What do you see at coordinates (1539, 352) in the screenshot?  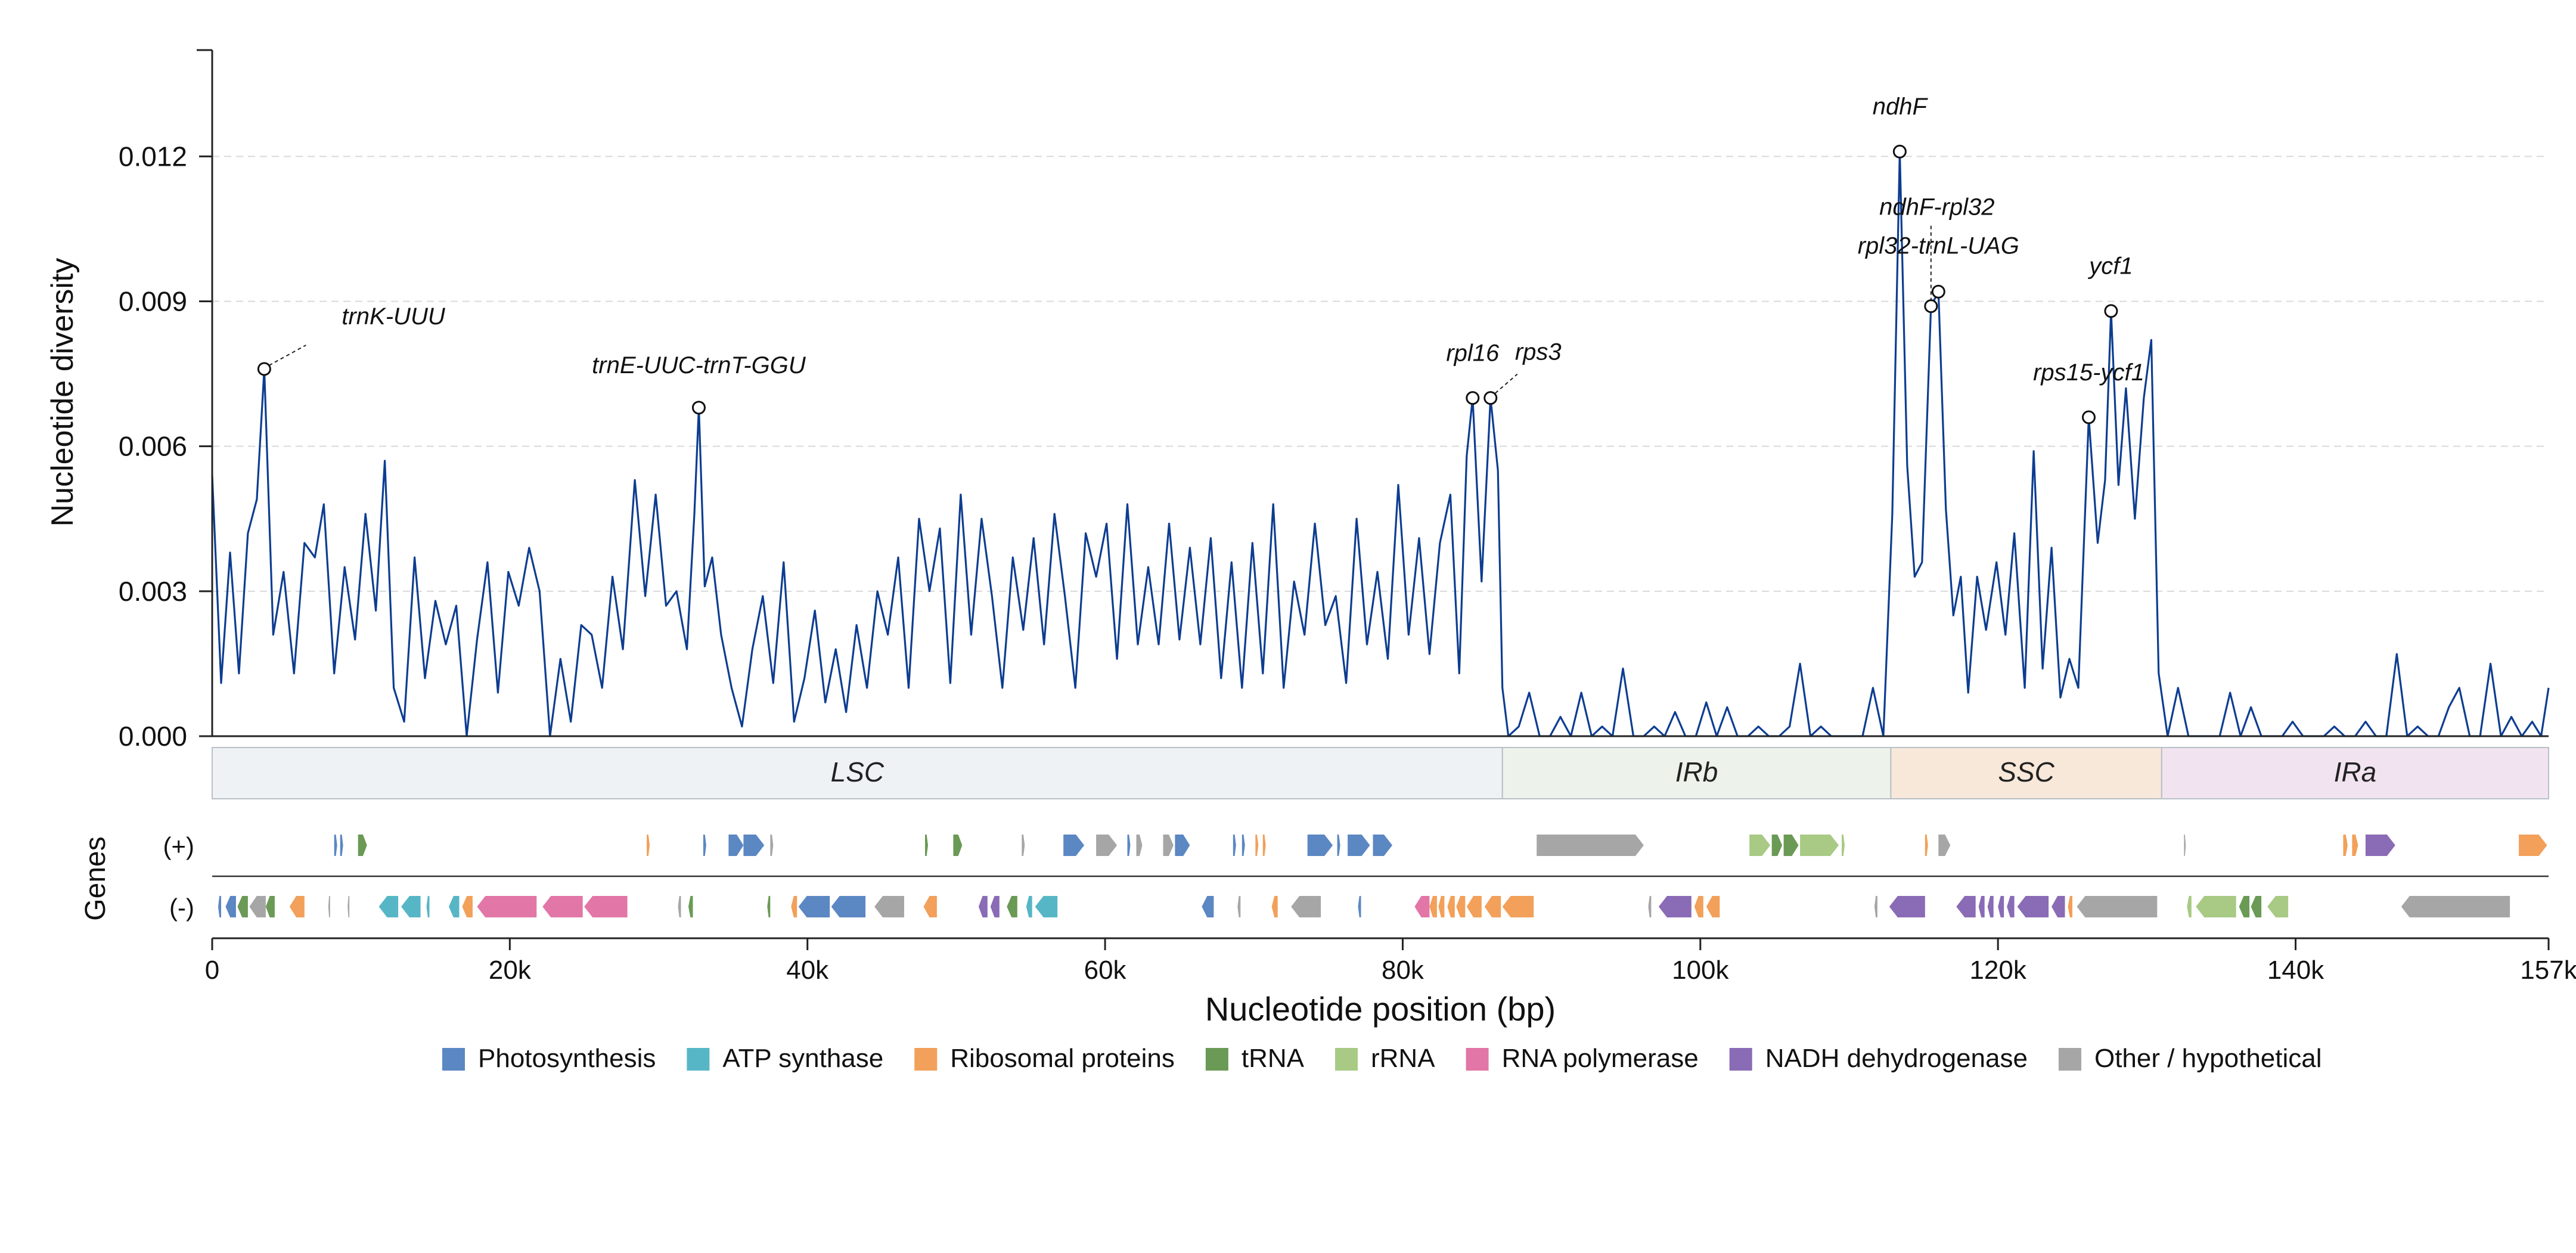 I see `peak-label: rps3` at bounding box center [1539, 352].